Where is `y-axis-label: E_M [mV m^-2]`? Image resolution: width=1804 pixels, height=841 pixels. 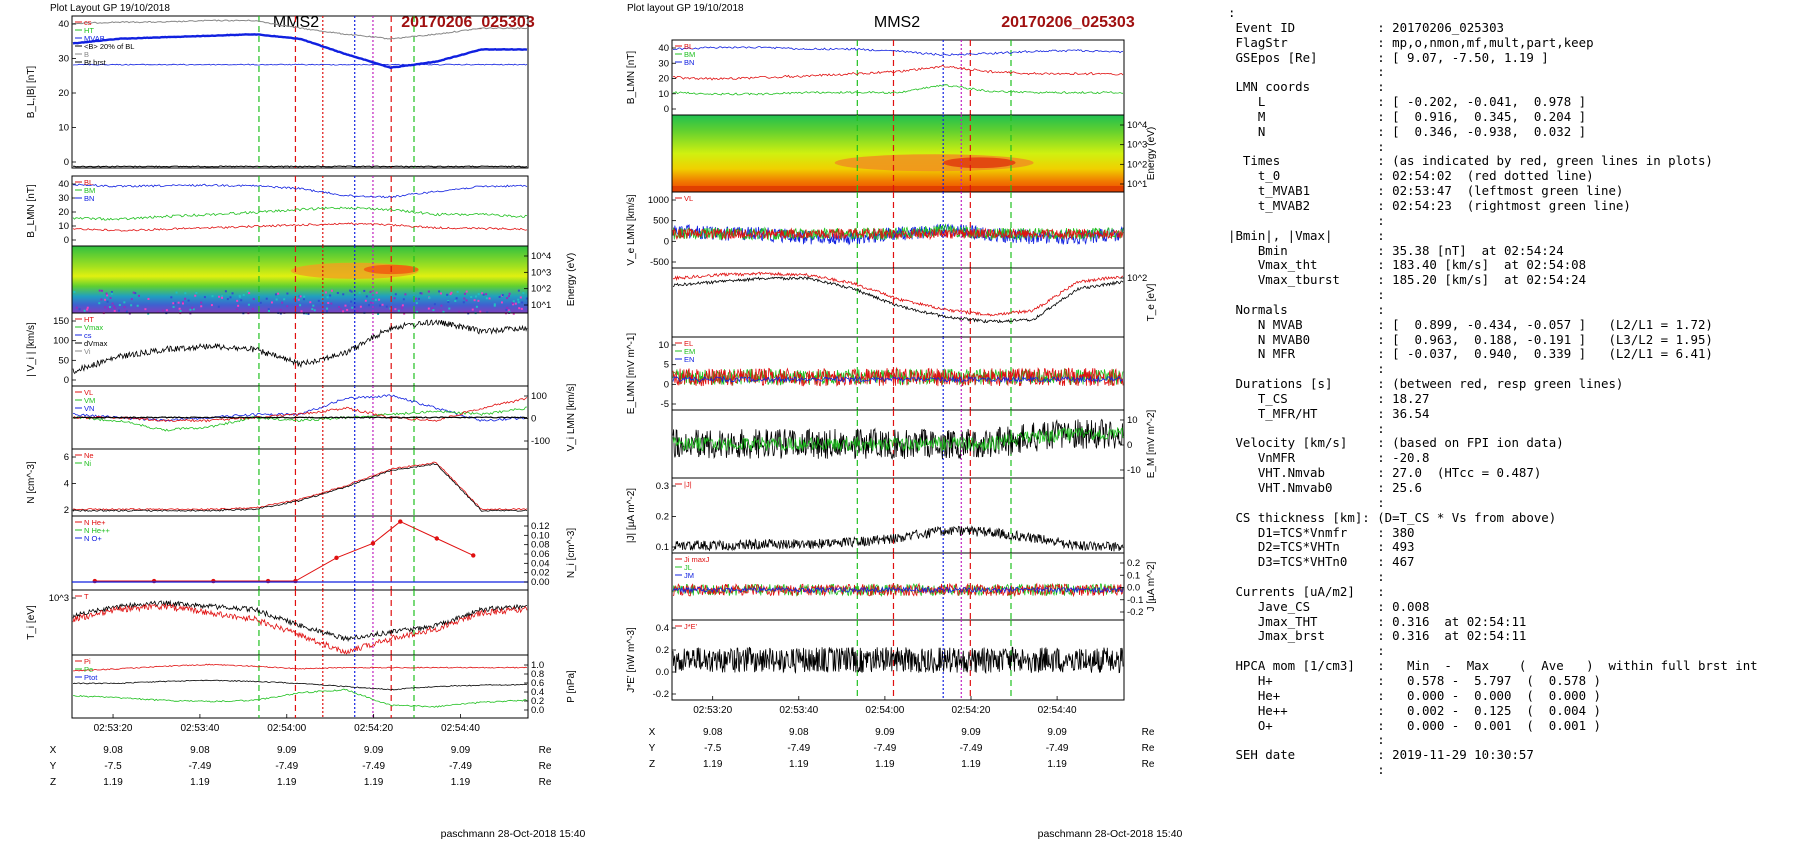
y-axis-label: E_M [mV m^-2] is located at coordinates (1151, 443).